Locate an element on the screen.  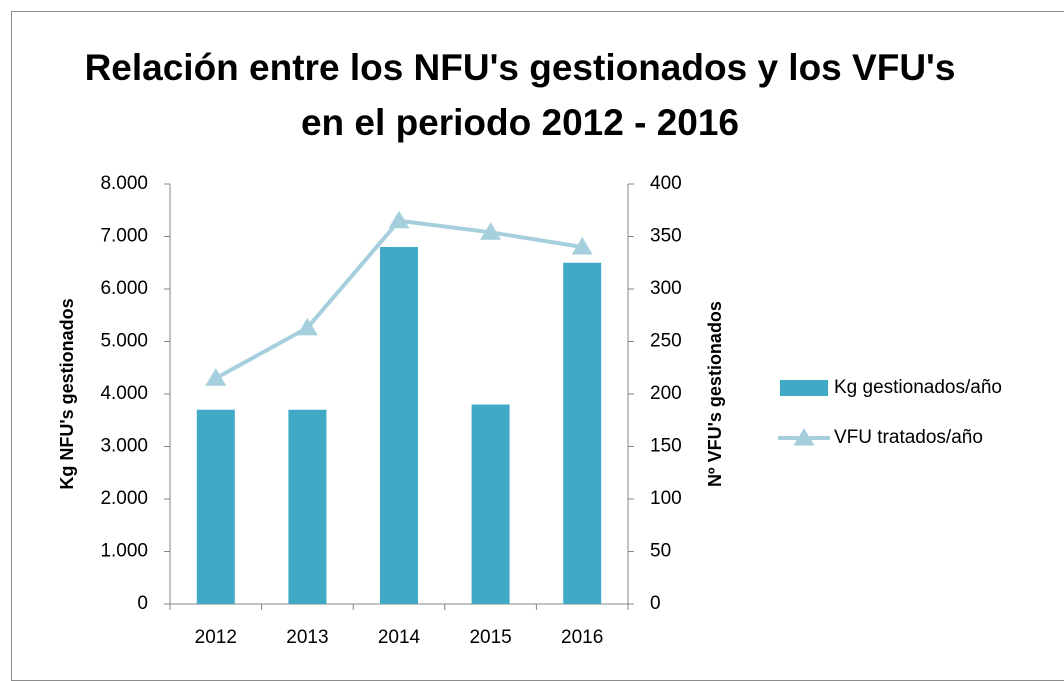
y2-tick-label: 200 is located at coordinates (666, 393).